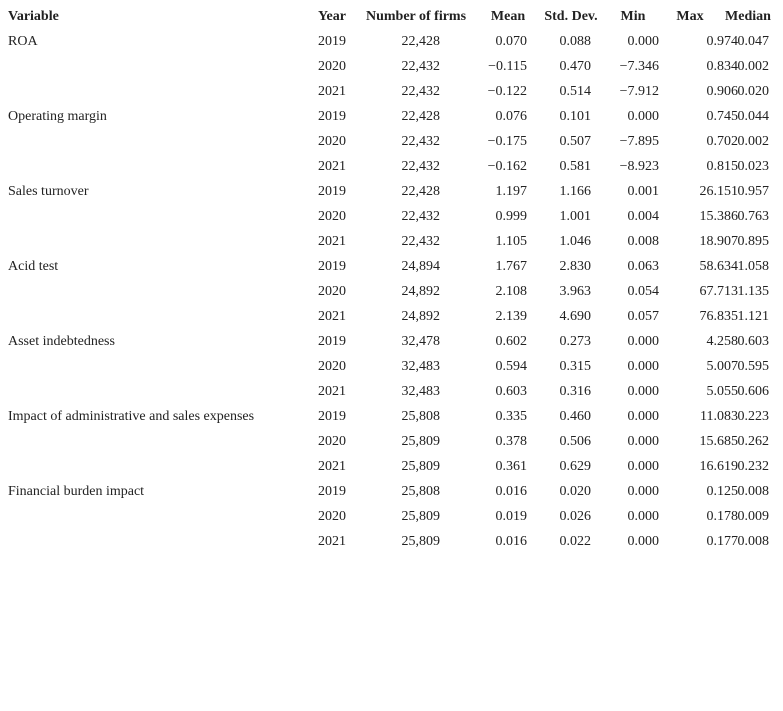 This screenshot has height=711, width=783. I want to click on std-dev: 0.022, so click(575, 541).